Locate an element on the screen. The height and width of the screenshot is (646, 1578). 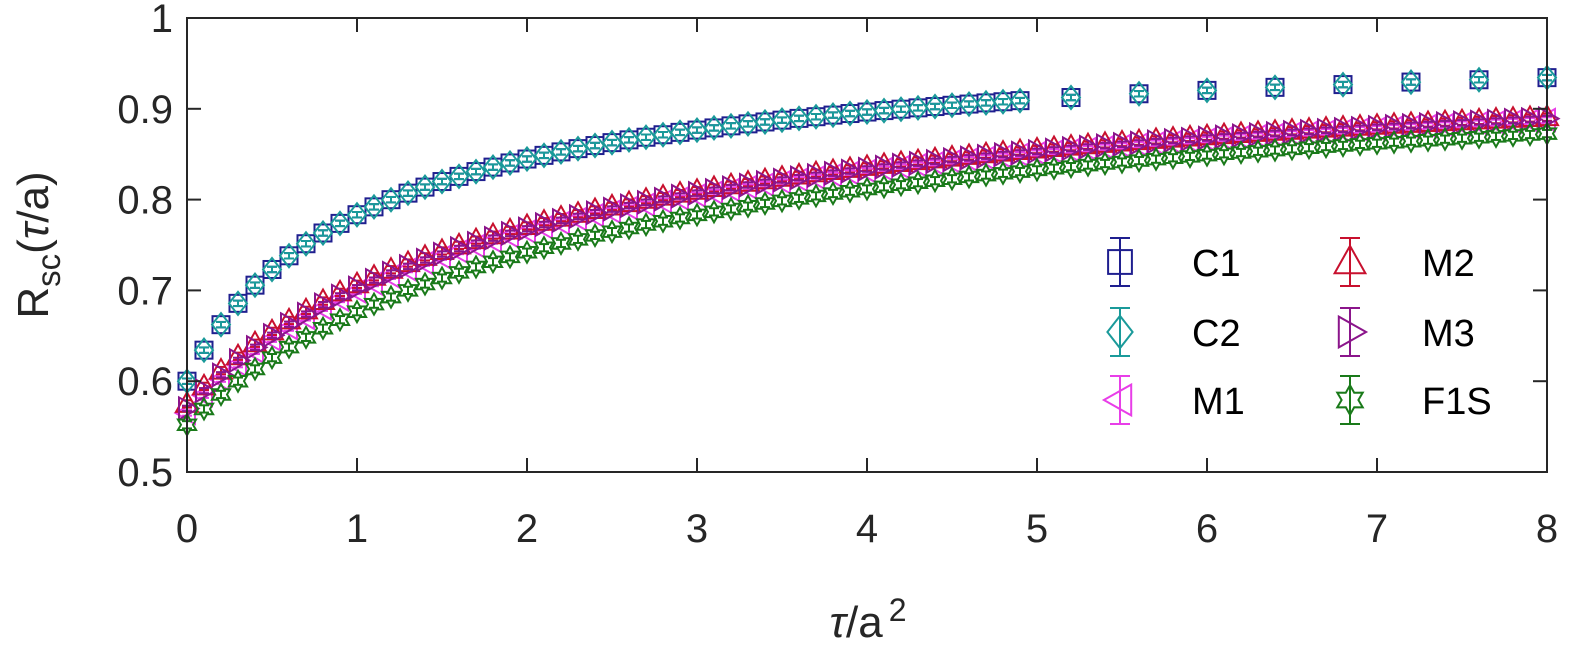
legend-label: F1S is located at coordinates (1457, 402).